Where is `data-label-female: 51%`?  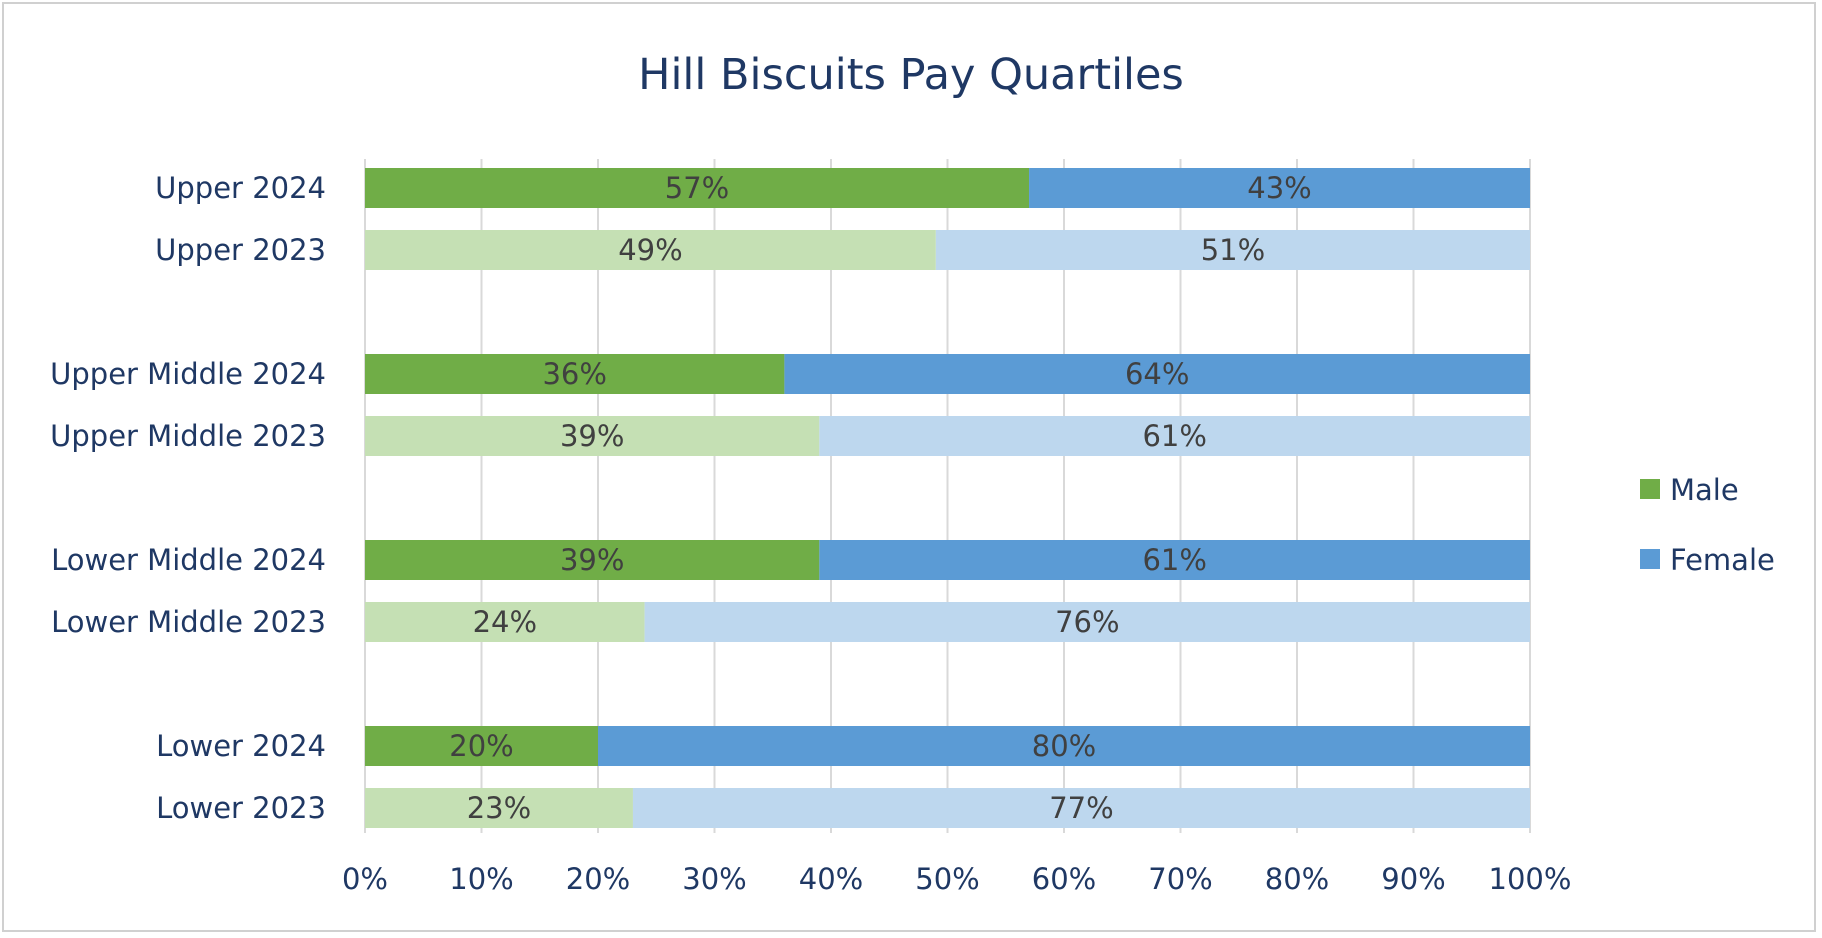
data-label-female: 51% is located at coordinates (1233, 250).